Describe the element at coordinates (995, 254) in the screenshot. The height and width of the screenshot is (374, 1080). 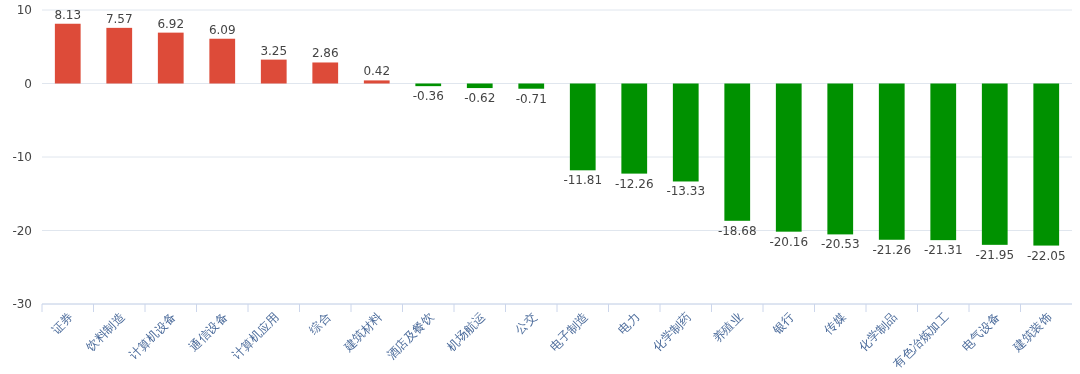
I see `data-label: -21.95` at that location.